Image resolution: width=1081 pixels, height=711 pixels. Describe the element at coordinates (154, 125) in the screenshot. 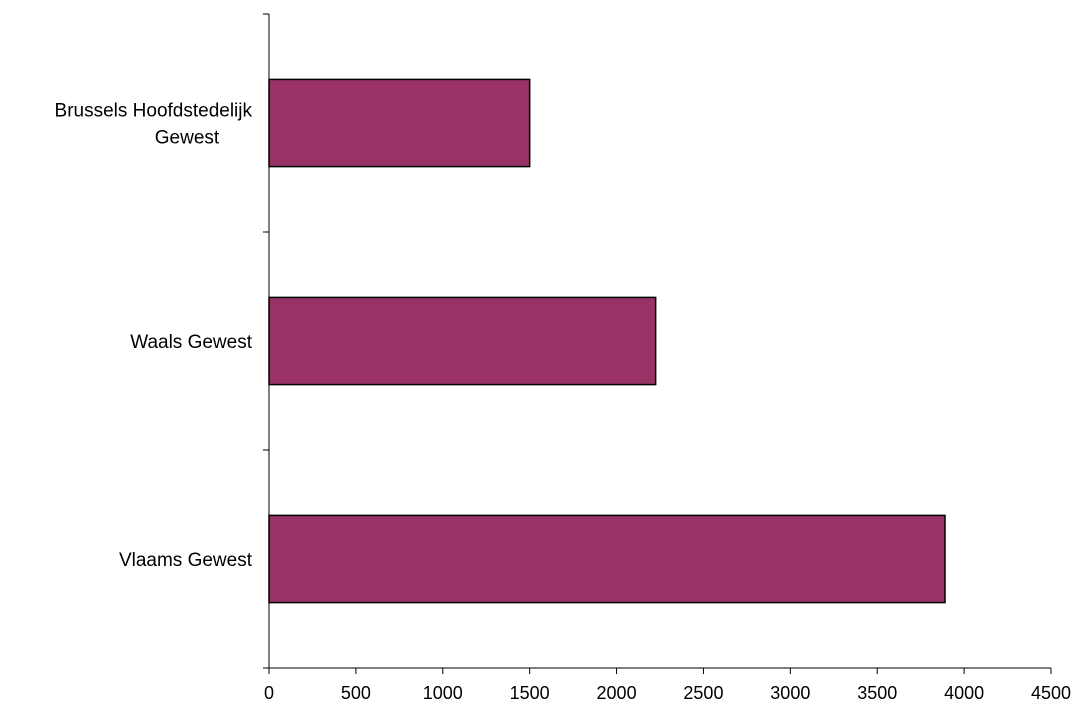

I see `category-label: Brussels Hoofdstedelijk Gewest` at that location.